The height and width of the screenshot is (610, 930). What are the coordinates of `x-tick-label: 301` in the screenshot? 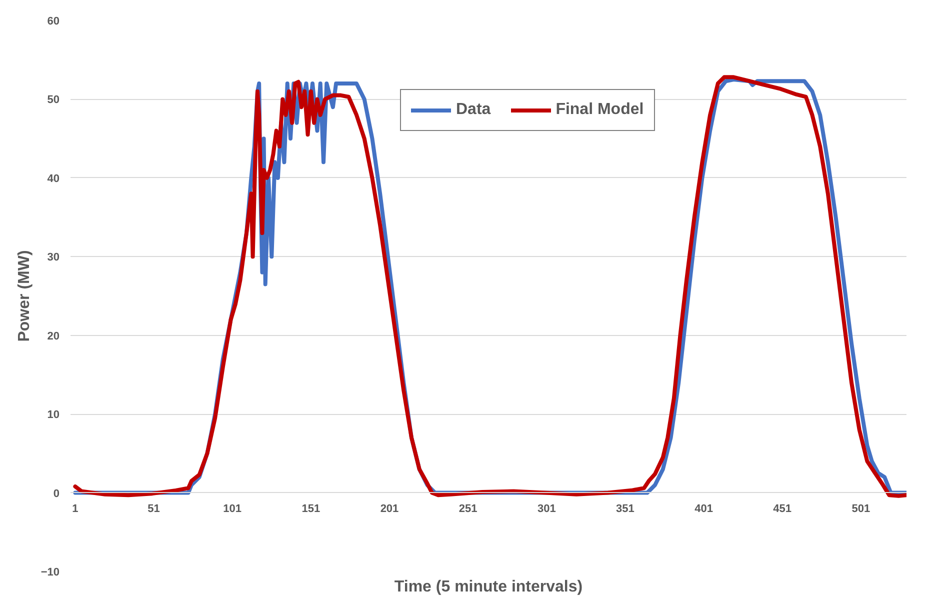 It's located at (546, 508).